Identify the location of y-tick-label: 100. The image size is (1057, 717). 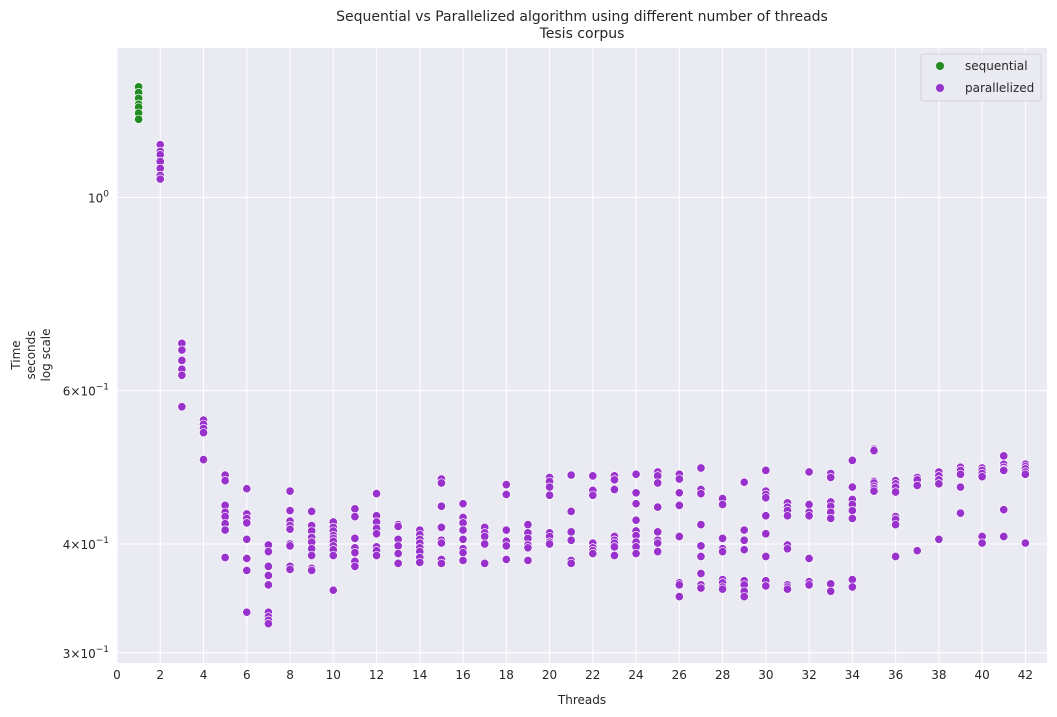
(98, 198).